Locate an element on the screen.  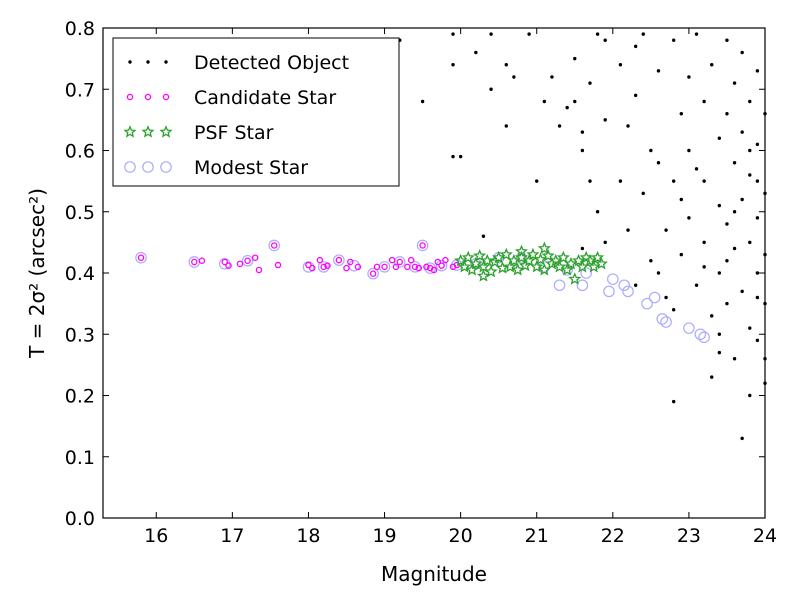
series-psf-star is located at coordinates (531, 263).